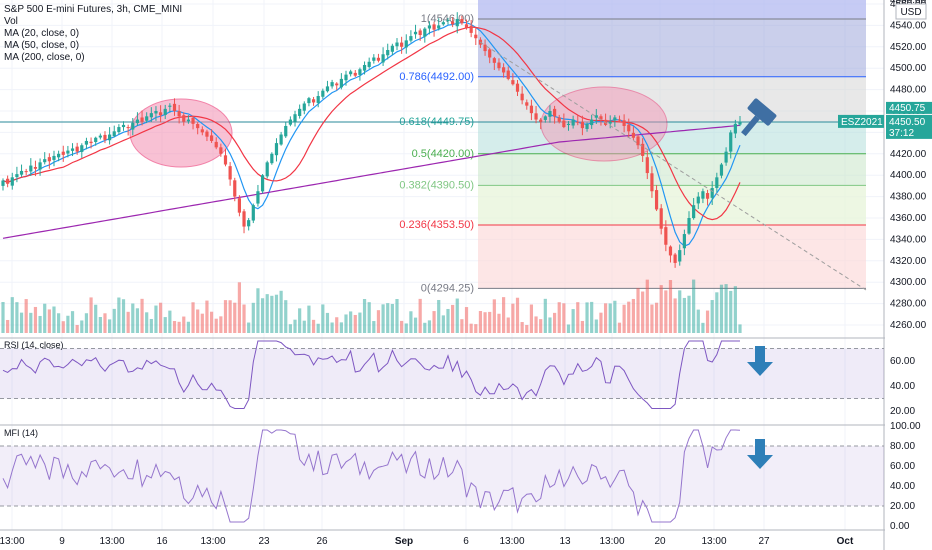 The image size is (932, 550). What do you see at coordinates (861, 121) in the screenshot?
I see `symbol-badge` at bounding box center [861, 121].